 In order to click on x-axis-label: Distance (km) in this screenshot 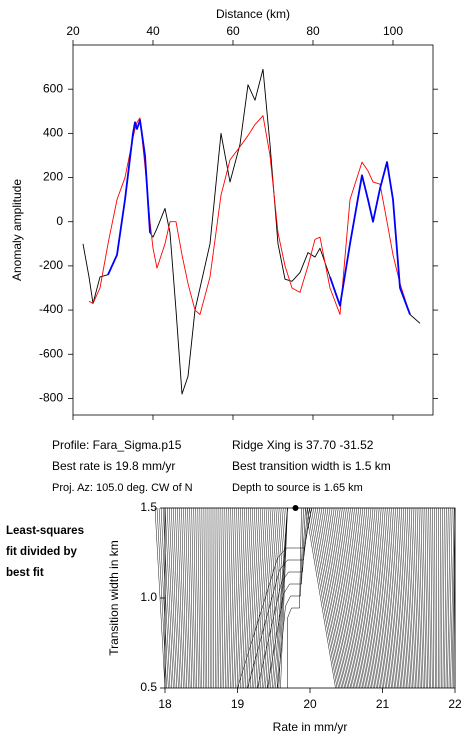, I will do `click(253, 14)`.